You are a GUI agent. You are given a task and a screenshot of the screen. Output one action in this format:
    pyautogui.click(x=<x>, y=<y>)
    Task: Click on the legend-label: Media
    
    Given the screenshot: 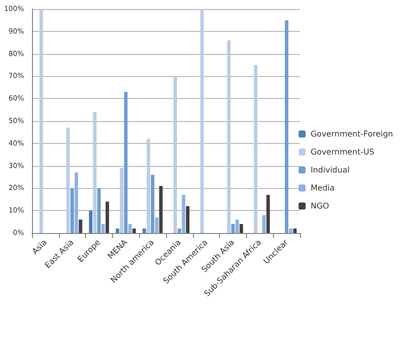 What is the action you would take?
    pyautogui.click(x=322, y=188)
    